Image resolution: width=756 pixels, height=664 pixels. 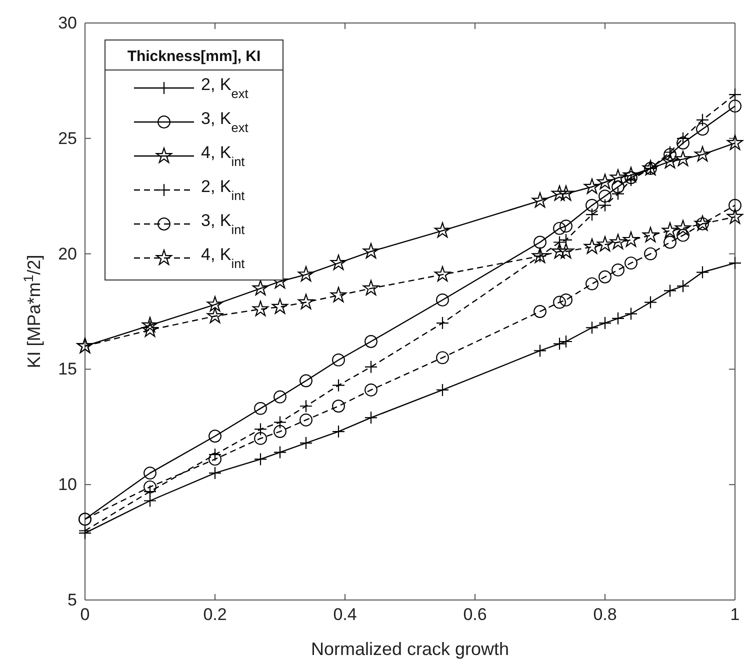 I want to click on y-tick-label: 5, so click(x=72, y=600).